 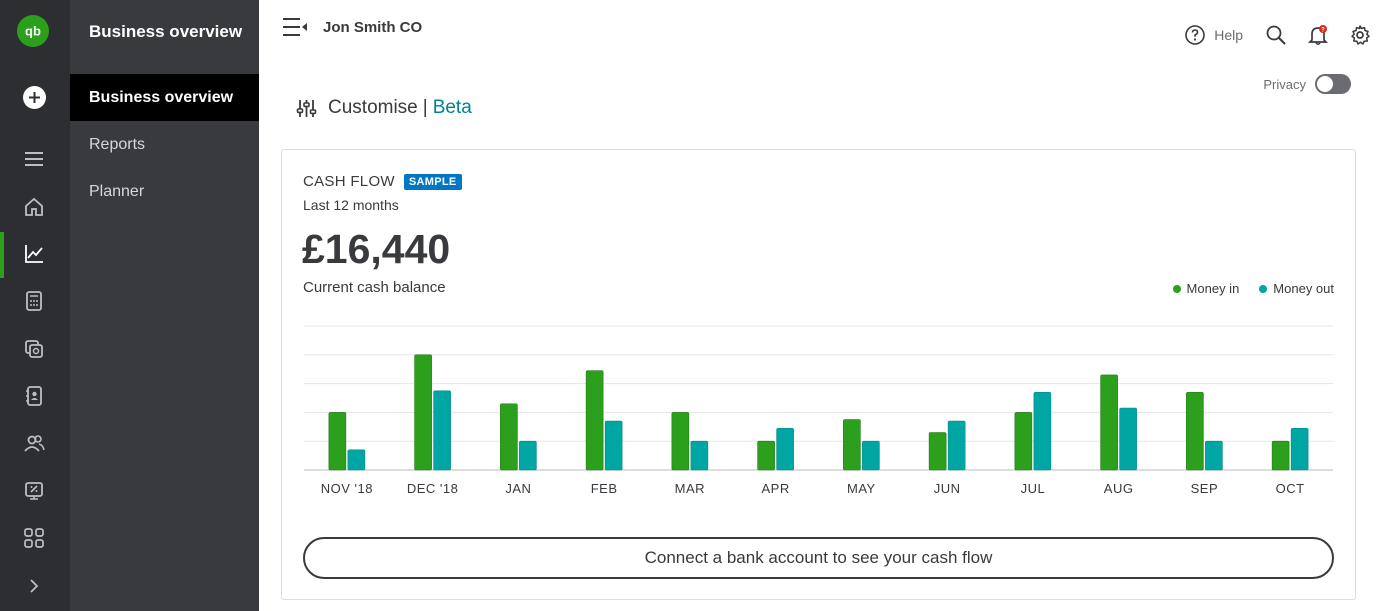 What do you see at coordinates (166, 31) in the screenshot?
I see `nav-title: Business overview` at bounding box center [166, 31].